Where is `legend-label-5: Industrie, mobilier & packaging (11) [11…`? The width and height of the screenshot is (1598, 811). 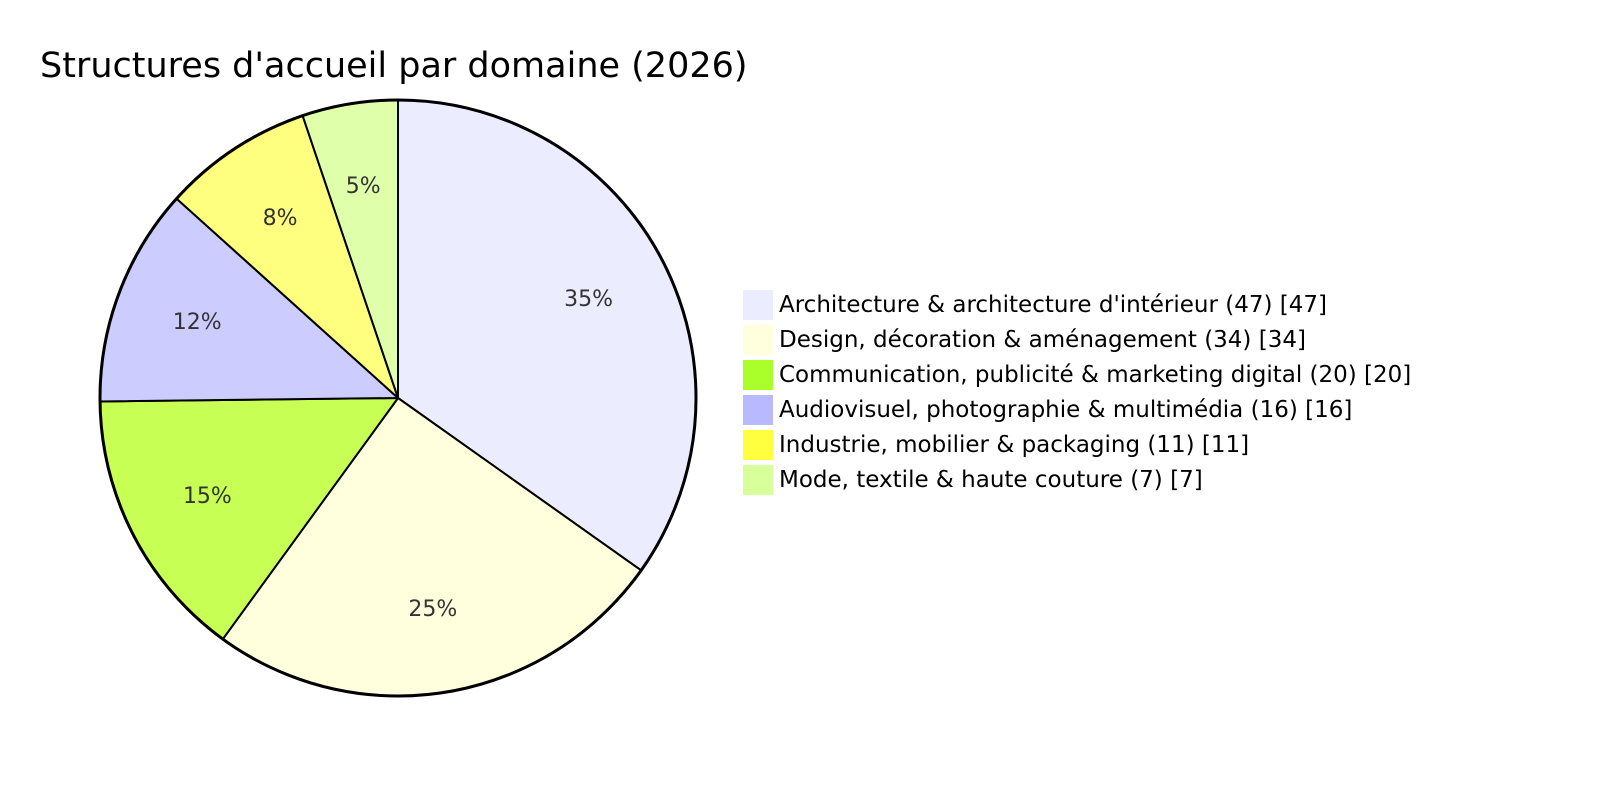 legend-label-5: Industrie, mobilier & packaging (11) [11… is located at coordinates (1014, 445).